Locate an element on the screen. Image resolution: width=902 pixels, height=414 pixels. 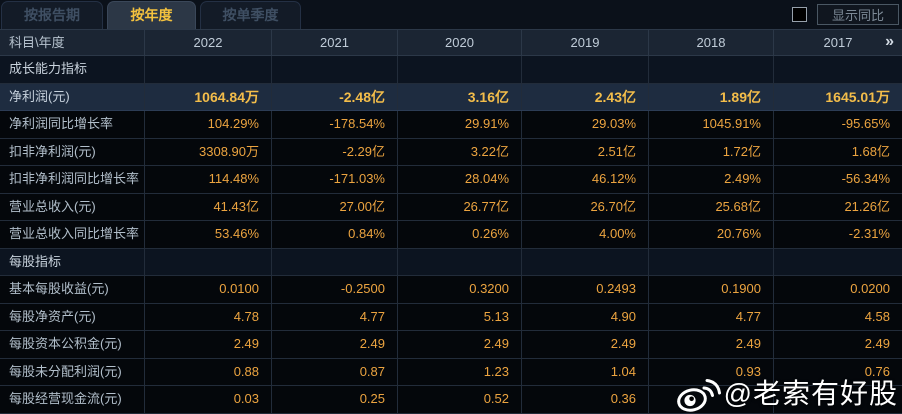
show-yoy-checkbox is located at coordinates (799, 14).